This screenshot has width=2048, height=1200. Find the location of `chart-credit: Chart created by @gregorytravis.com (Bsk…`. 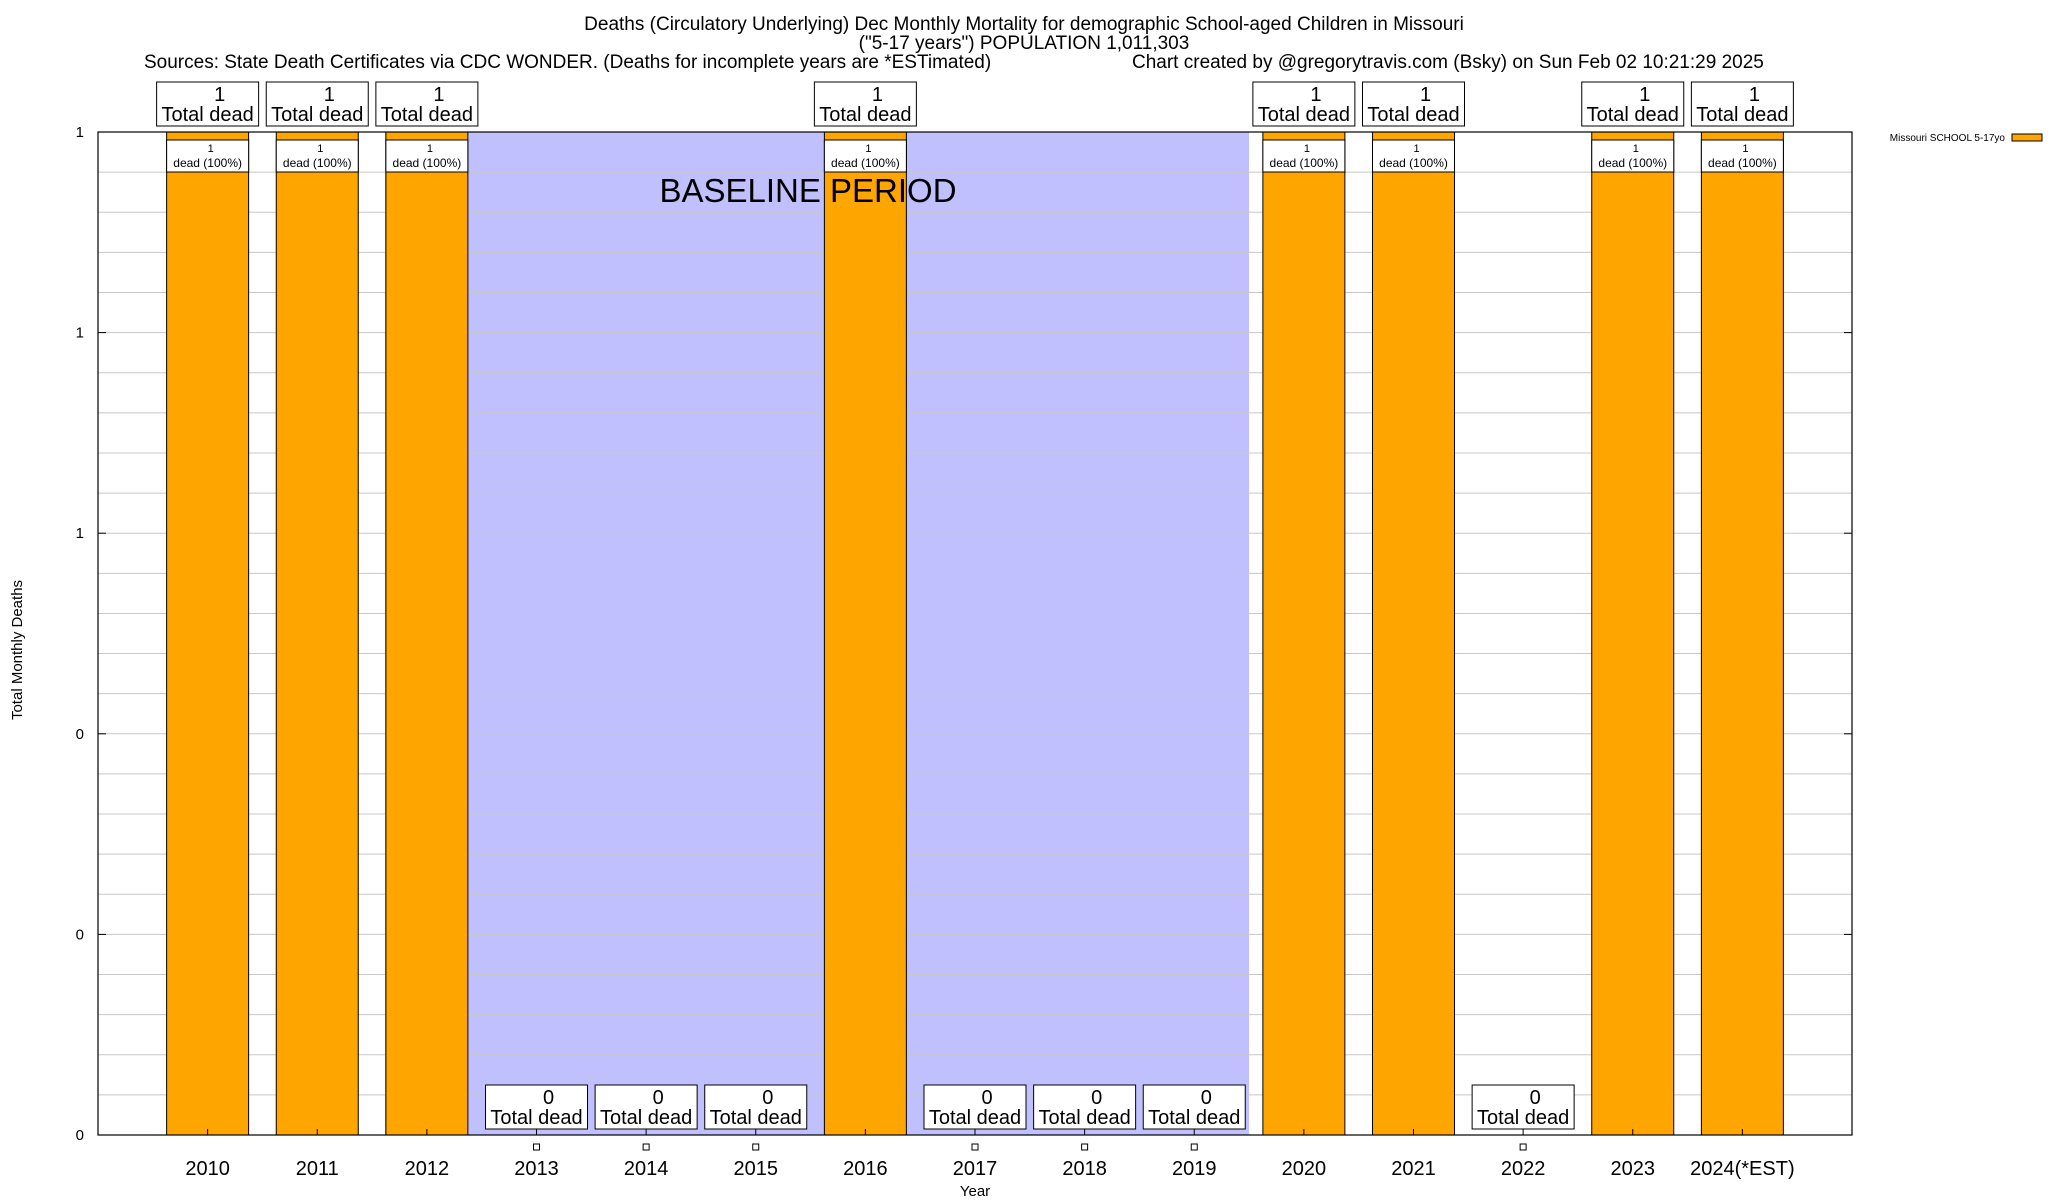

chart-credit: Chart created by @gregorytravis.com (Bsk… is located at coordinates (1448, 62).